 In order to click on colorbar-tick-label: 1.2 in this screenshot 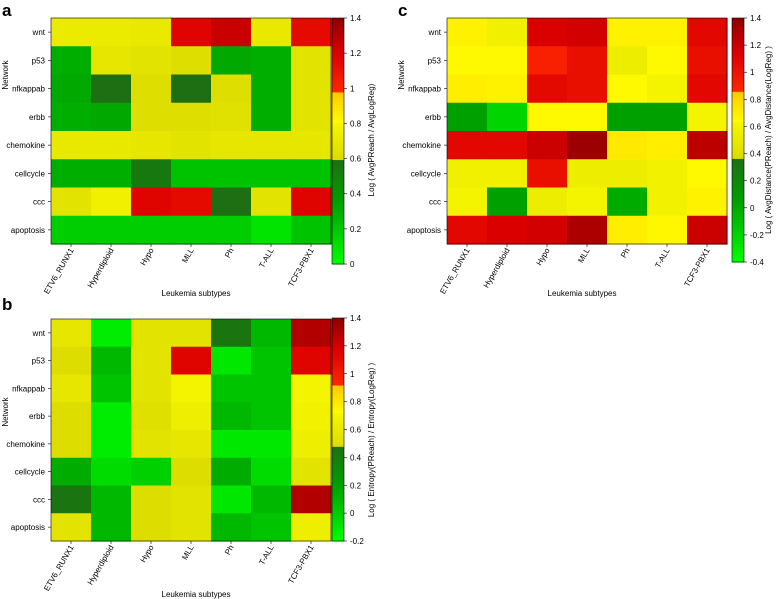, I will do `click(356, 346)`.